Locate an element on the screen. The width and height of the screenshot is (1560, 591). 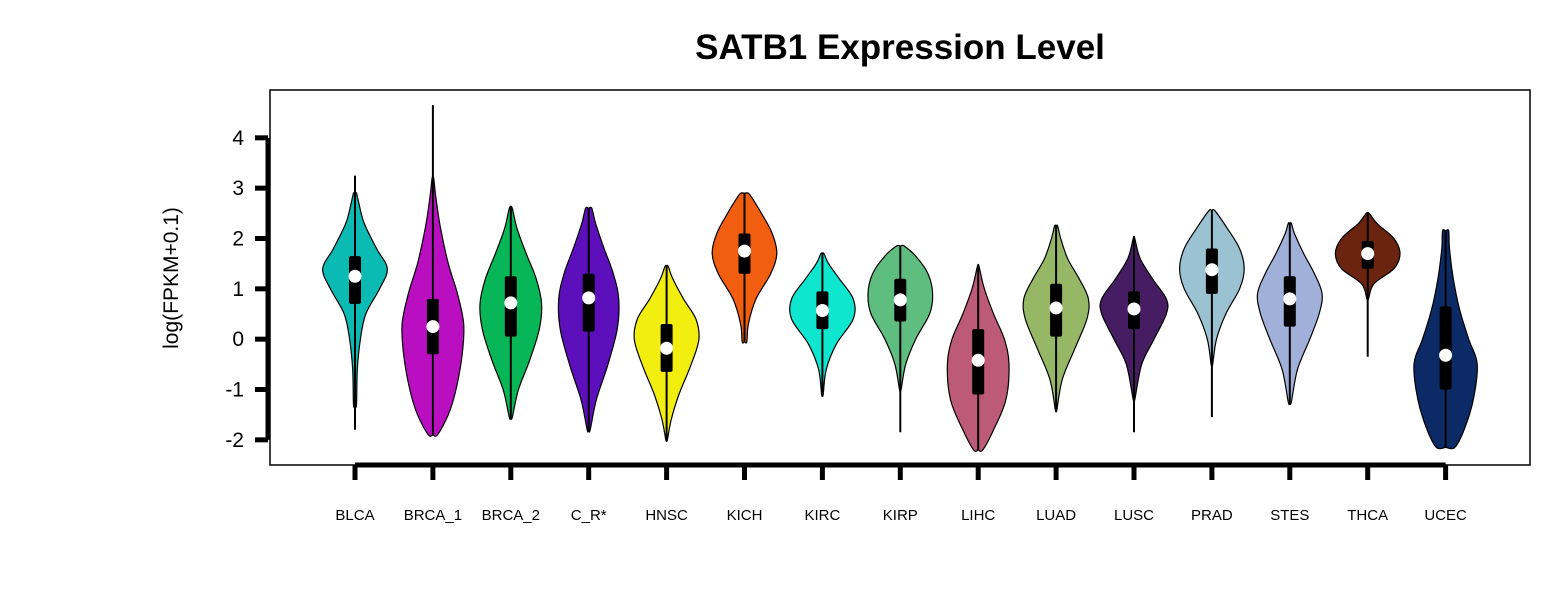
x-tick-label: C_R* is located at coordinates (589, 515).